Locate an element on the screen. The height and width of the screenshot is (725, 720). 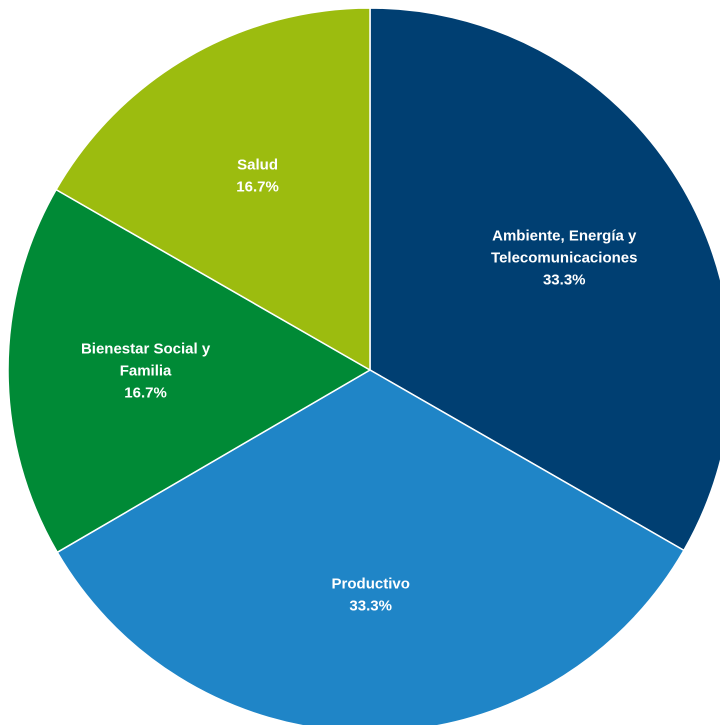
slice-category-label: Salud is located at coordinates (257, 165).